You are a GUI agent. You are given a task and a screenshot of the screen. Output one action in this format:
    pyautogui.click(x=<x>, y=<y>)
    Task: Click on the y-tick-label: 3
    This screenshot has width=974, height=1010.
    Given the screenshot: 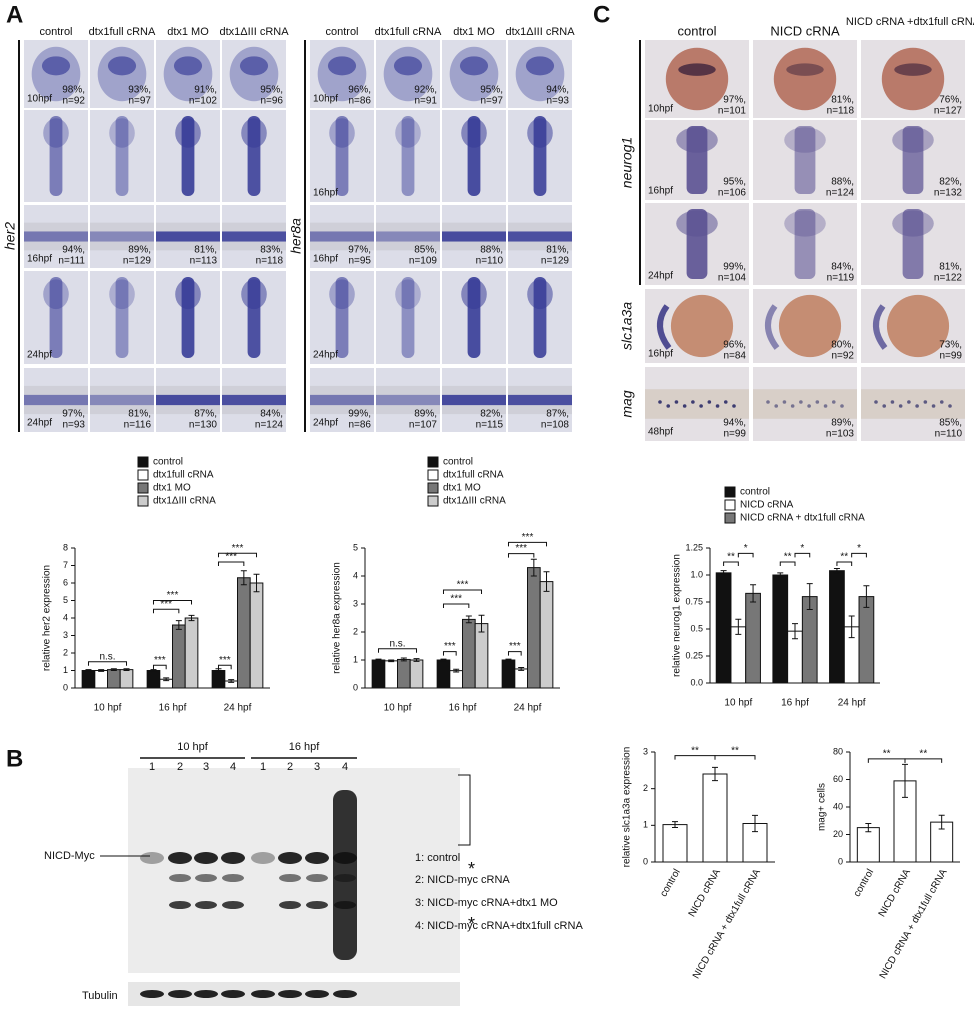 What is the action you would take?
    pyautogui.click(x=355, y=603)
    